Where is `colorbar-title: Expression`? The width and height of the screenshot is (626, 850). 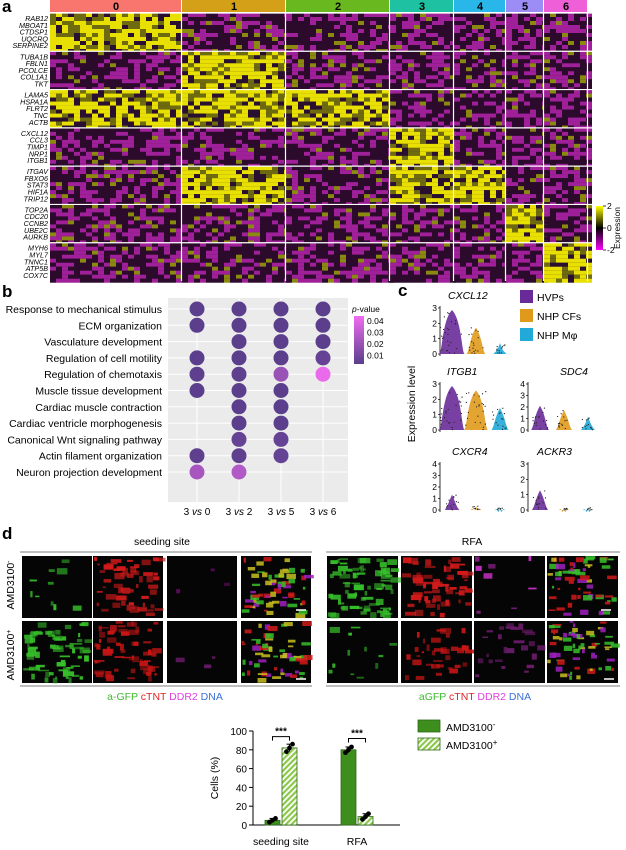 colorbar-title: Expression is located at coordinates (617, 228).